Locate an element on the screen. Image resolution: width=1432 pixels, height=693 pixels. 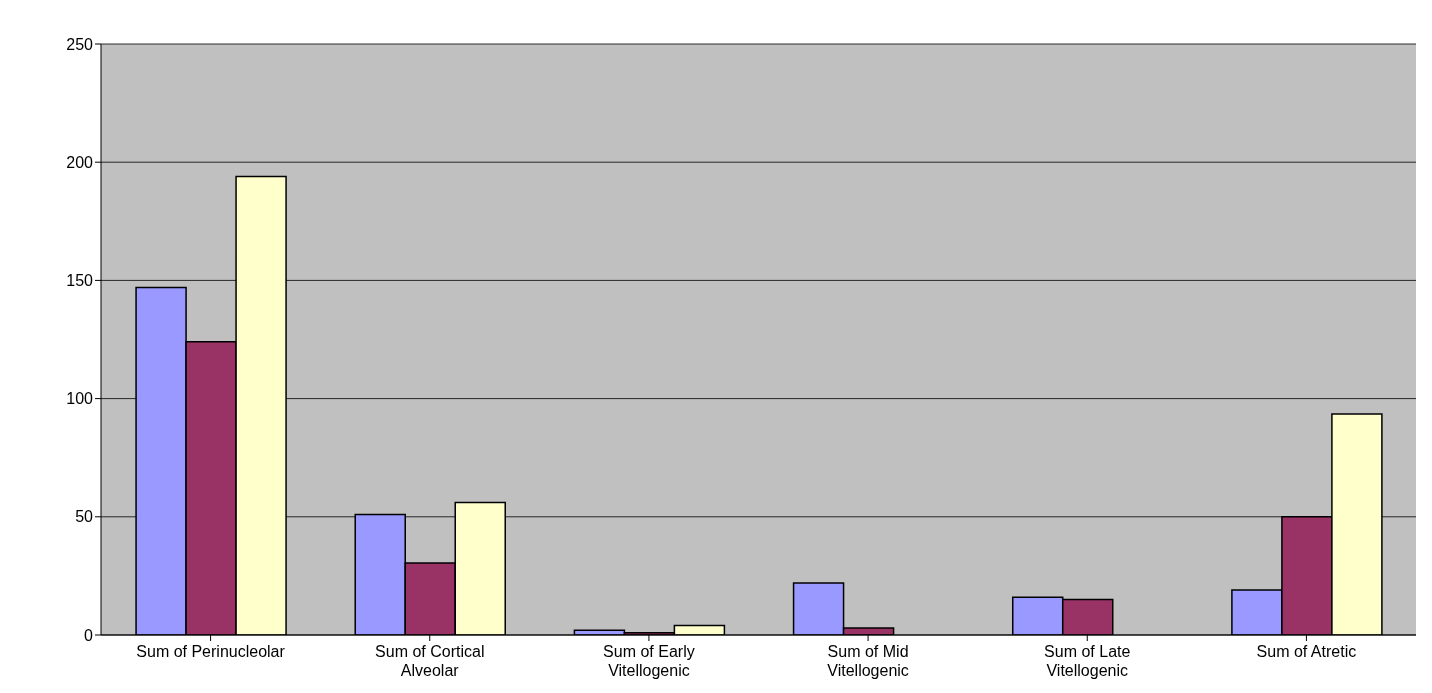
y-tick-label: 0 is located at coordinates (89, 635).